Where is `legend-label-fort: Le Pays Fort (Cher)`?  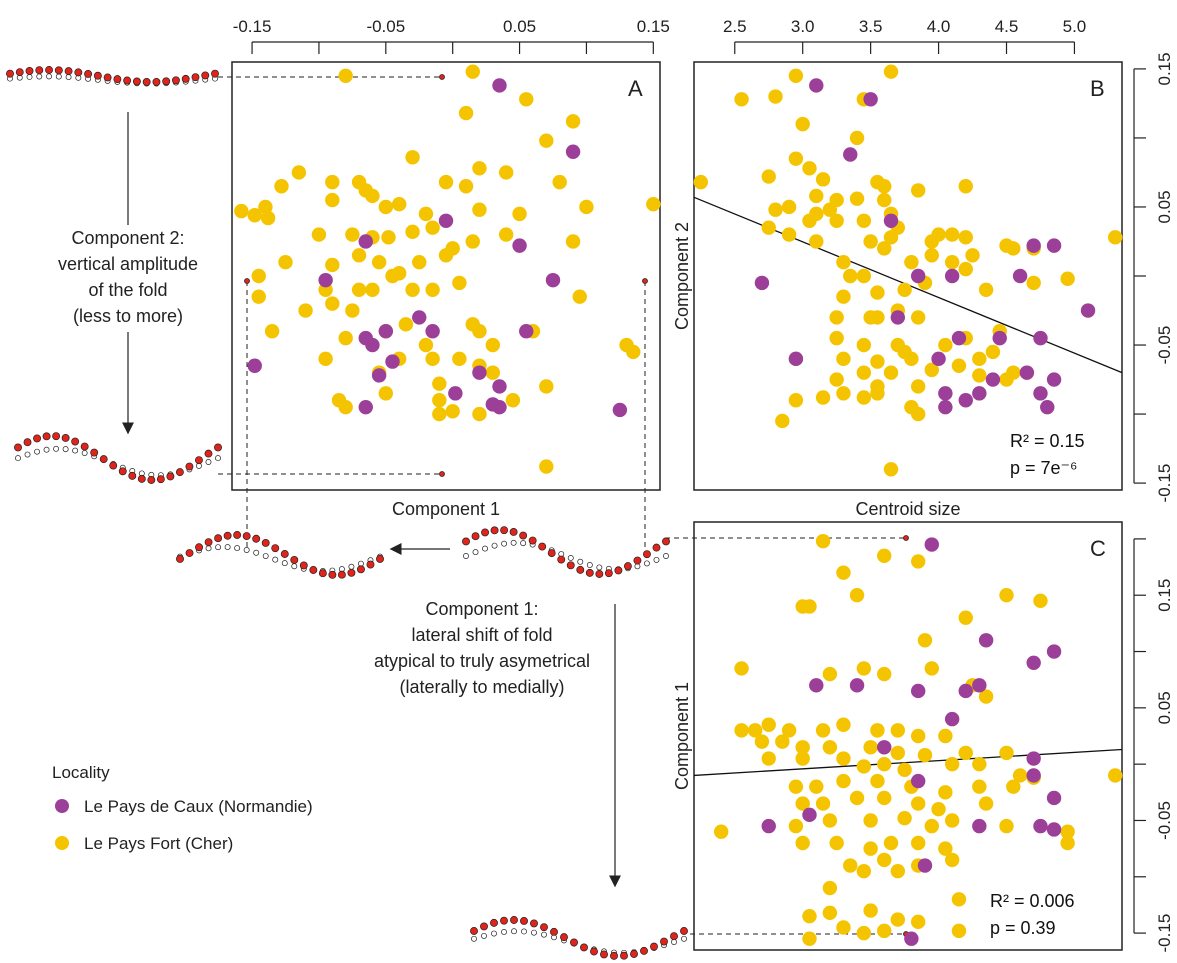
legend-label-fort: Le Pays Fort (Cher) is located at coordinates (158, 843).